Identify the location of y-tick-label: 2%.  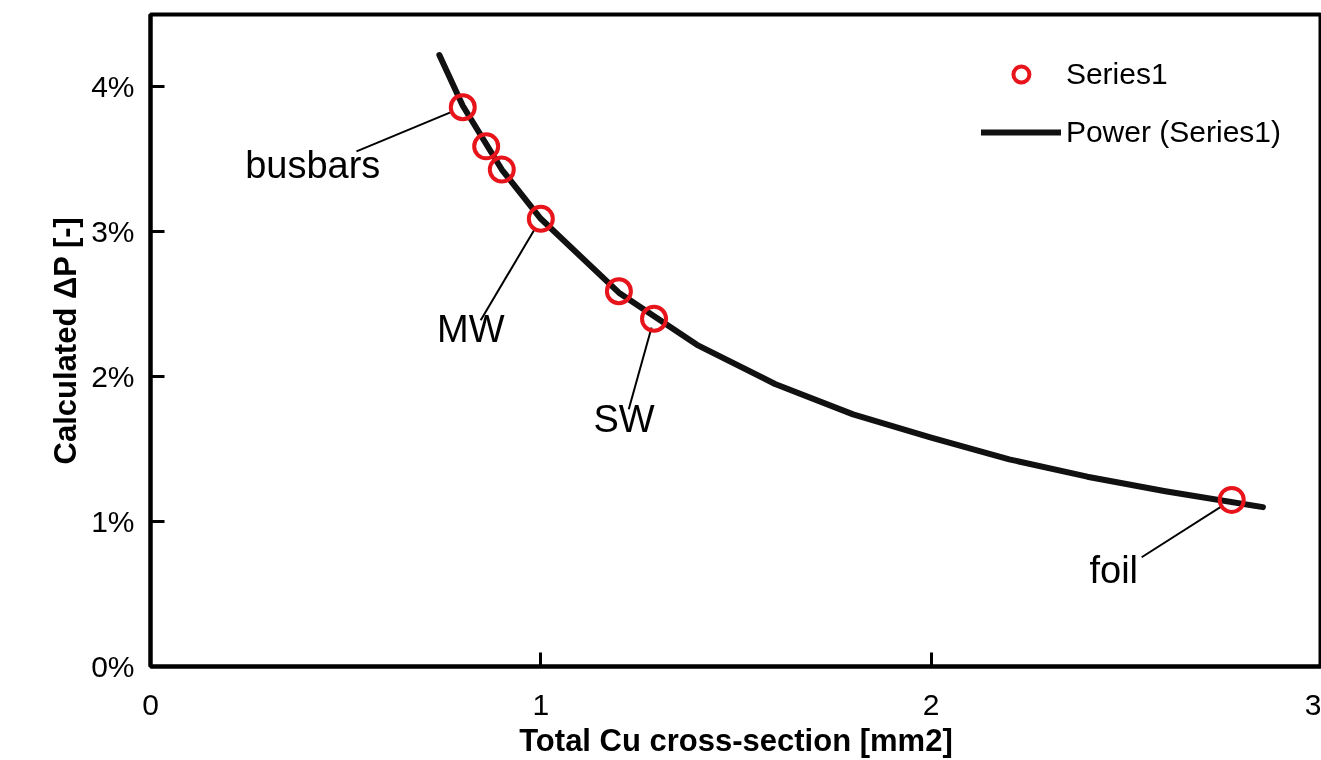
(113, 377).